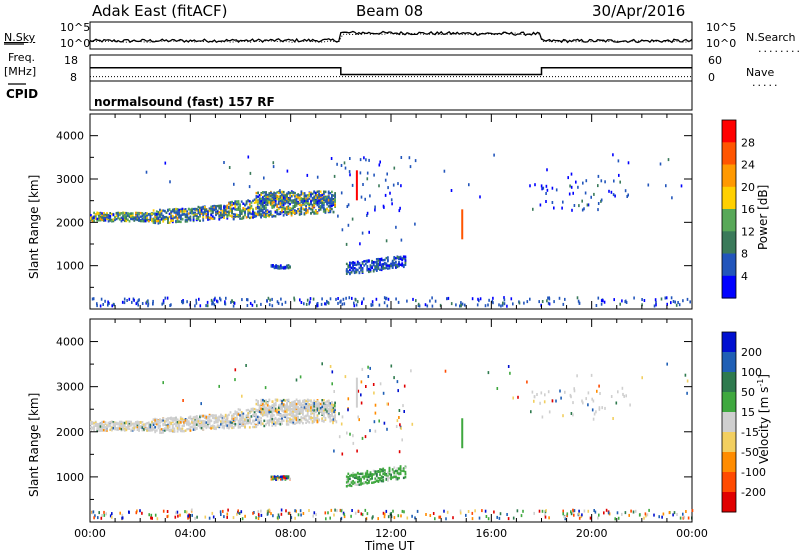 The width and height of the screenshot is (800, 554). I want to click on power-colorbar-tick-label: 24, so click(748, 165).